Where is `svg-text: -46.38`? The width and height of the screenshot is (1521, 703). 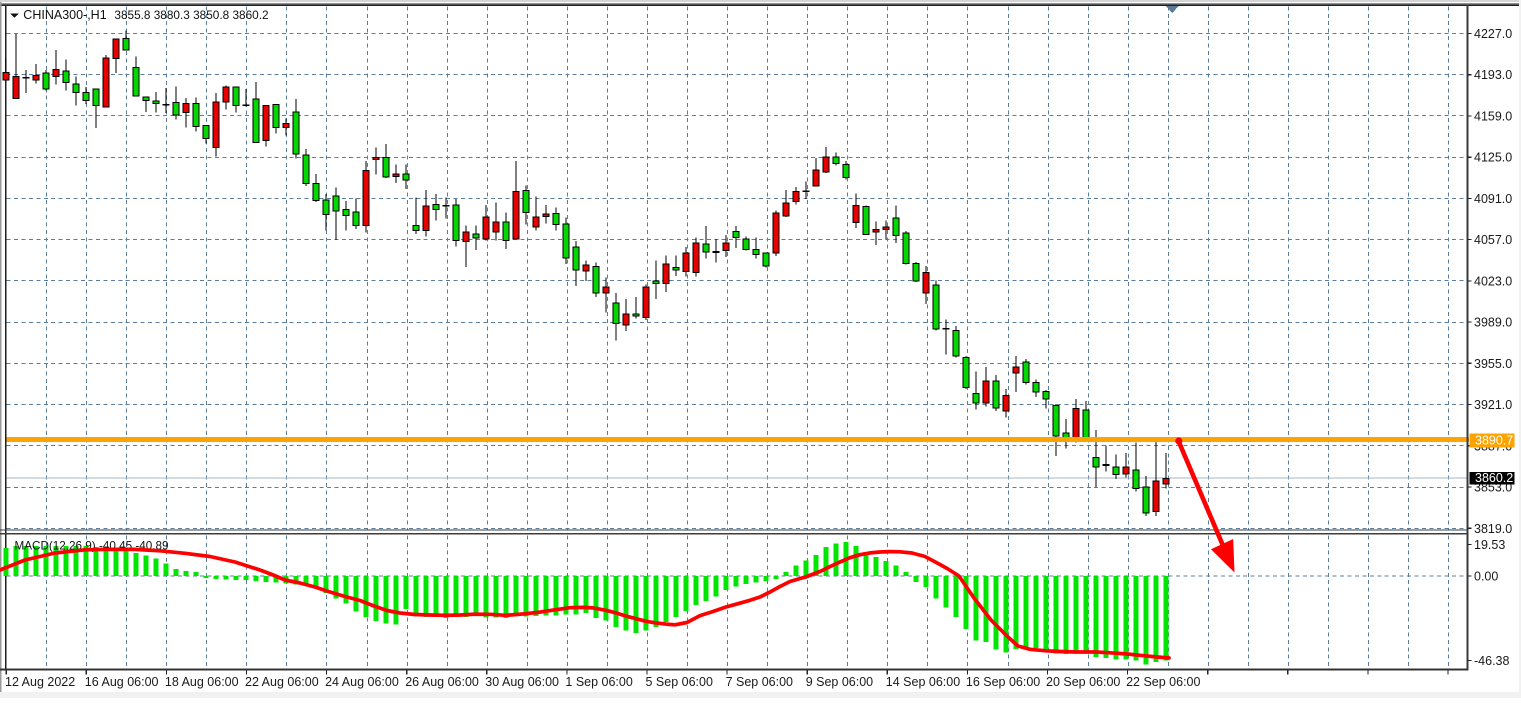 svg-text: -46.38 is located at coordinates (1491, 661).